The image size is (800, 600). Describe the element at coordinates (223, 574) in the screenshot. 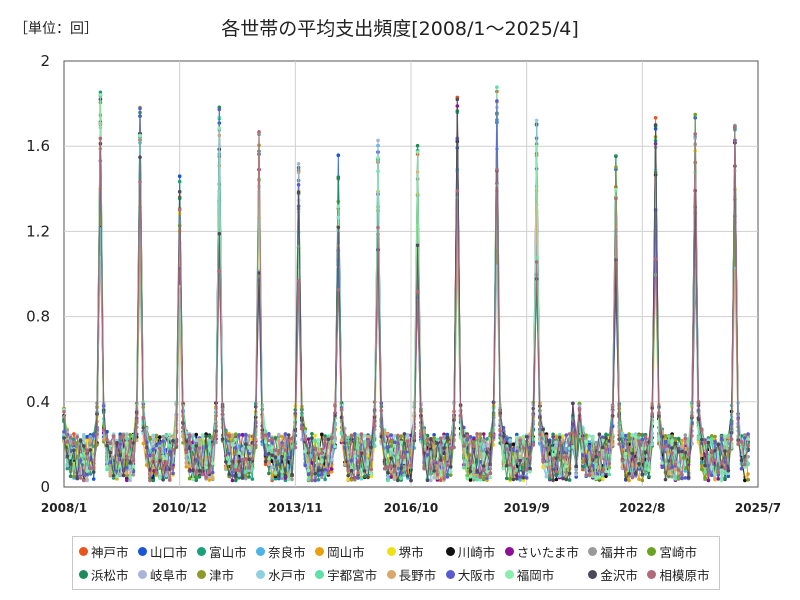

I see `legend-item: 津市` at that location.